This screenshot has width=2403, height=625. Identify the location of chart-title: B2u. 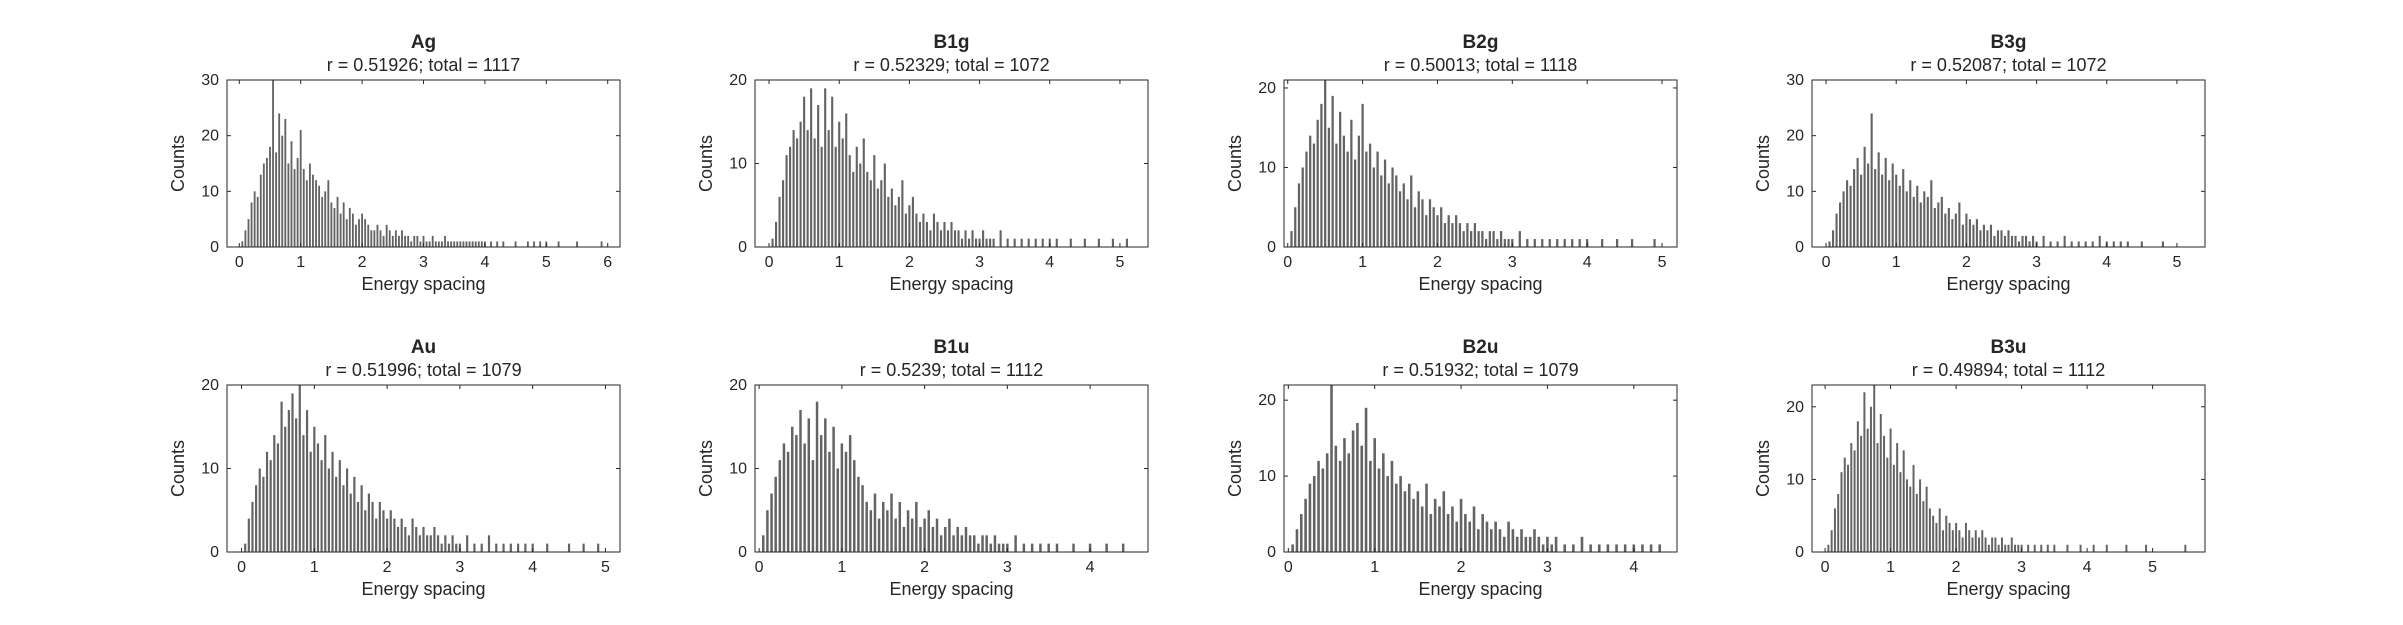
(1481, 347).